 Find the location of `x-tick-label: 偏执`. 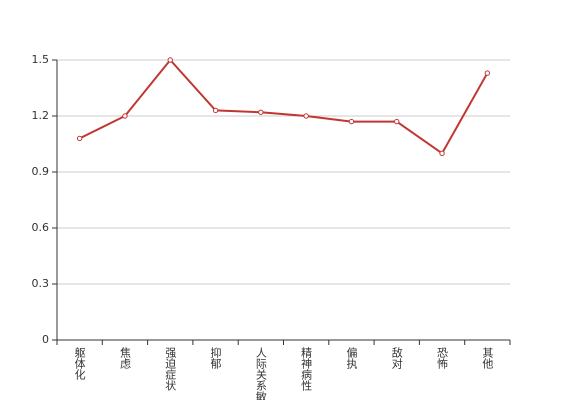

x-tick-label: 偏执 is located at coordinates (351, 358).